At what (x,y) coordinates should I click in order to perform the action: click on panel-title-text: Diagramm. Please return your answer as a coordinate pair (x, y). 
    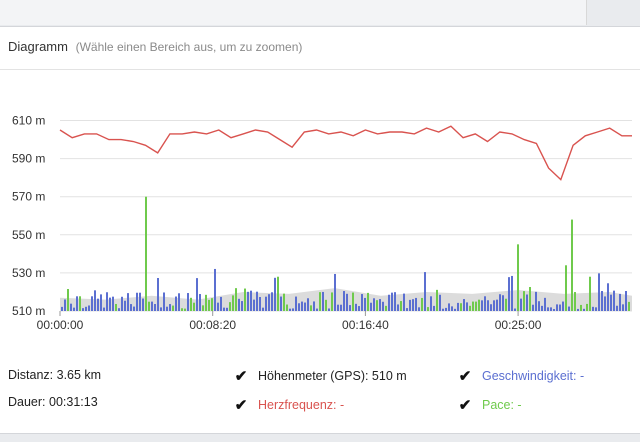
    Looking at the image, I should click on (38, 46).